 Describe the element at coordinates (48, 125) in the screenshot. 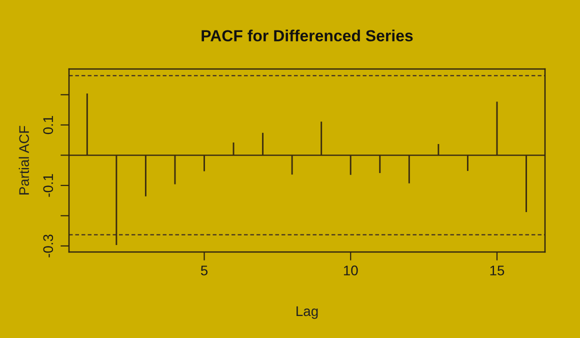

I see `y-tick-label: 0.1` at that location.